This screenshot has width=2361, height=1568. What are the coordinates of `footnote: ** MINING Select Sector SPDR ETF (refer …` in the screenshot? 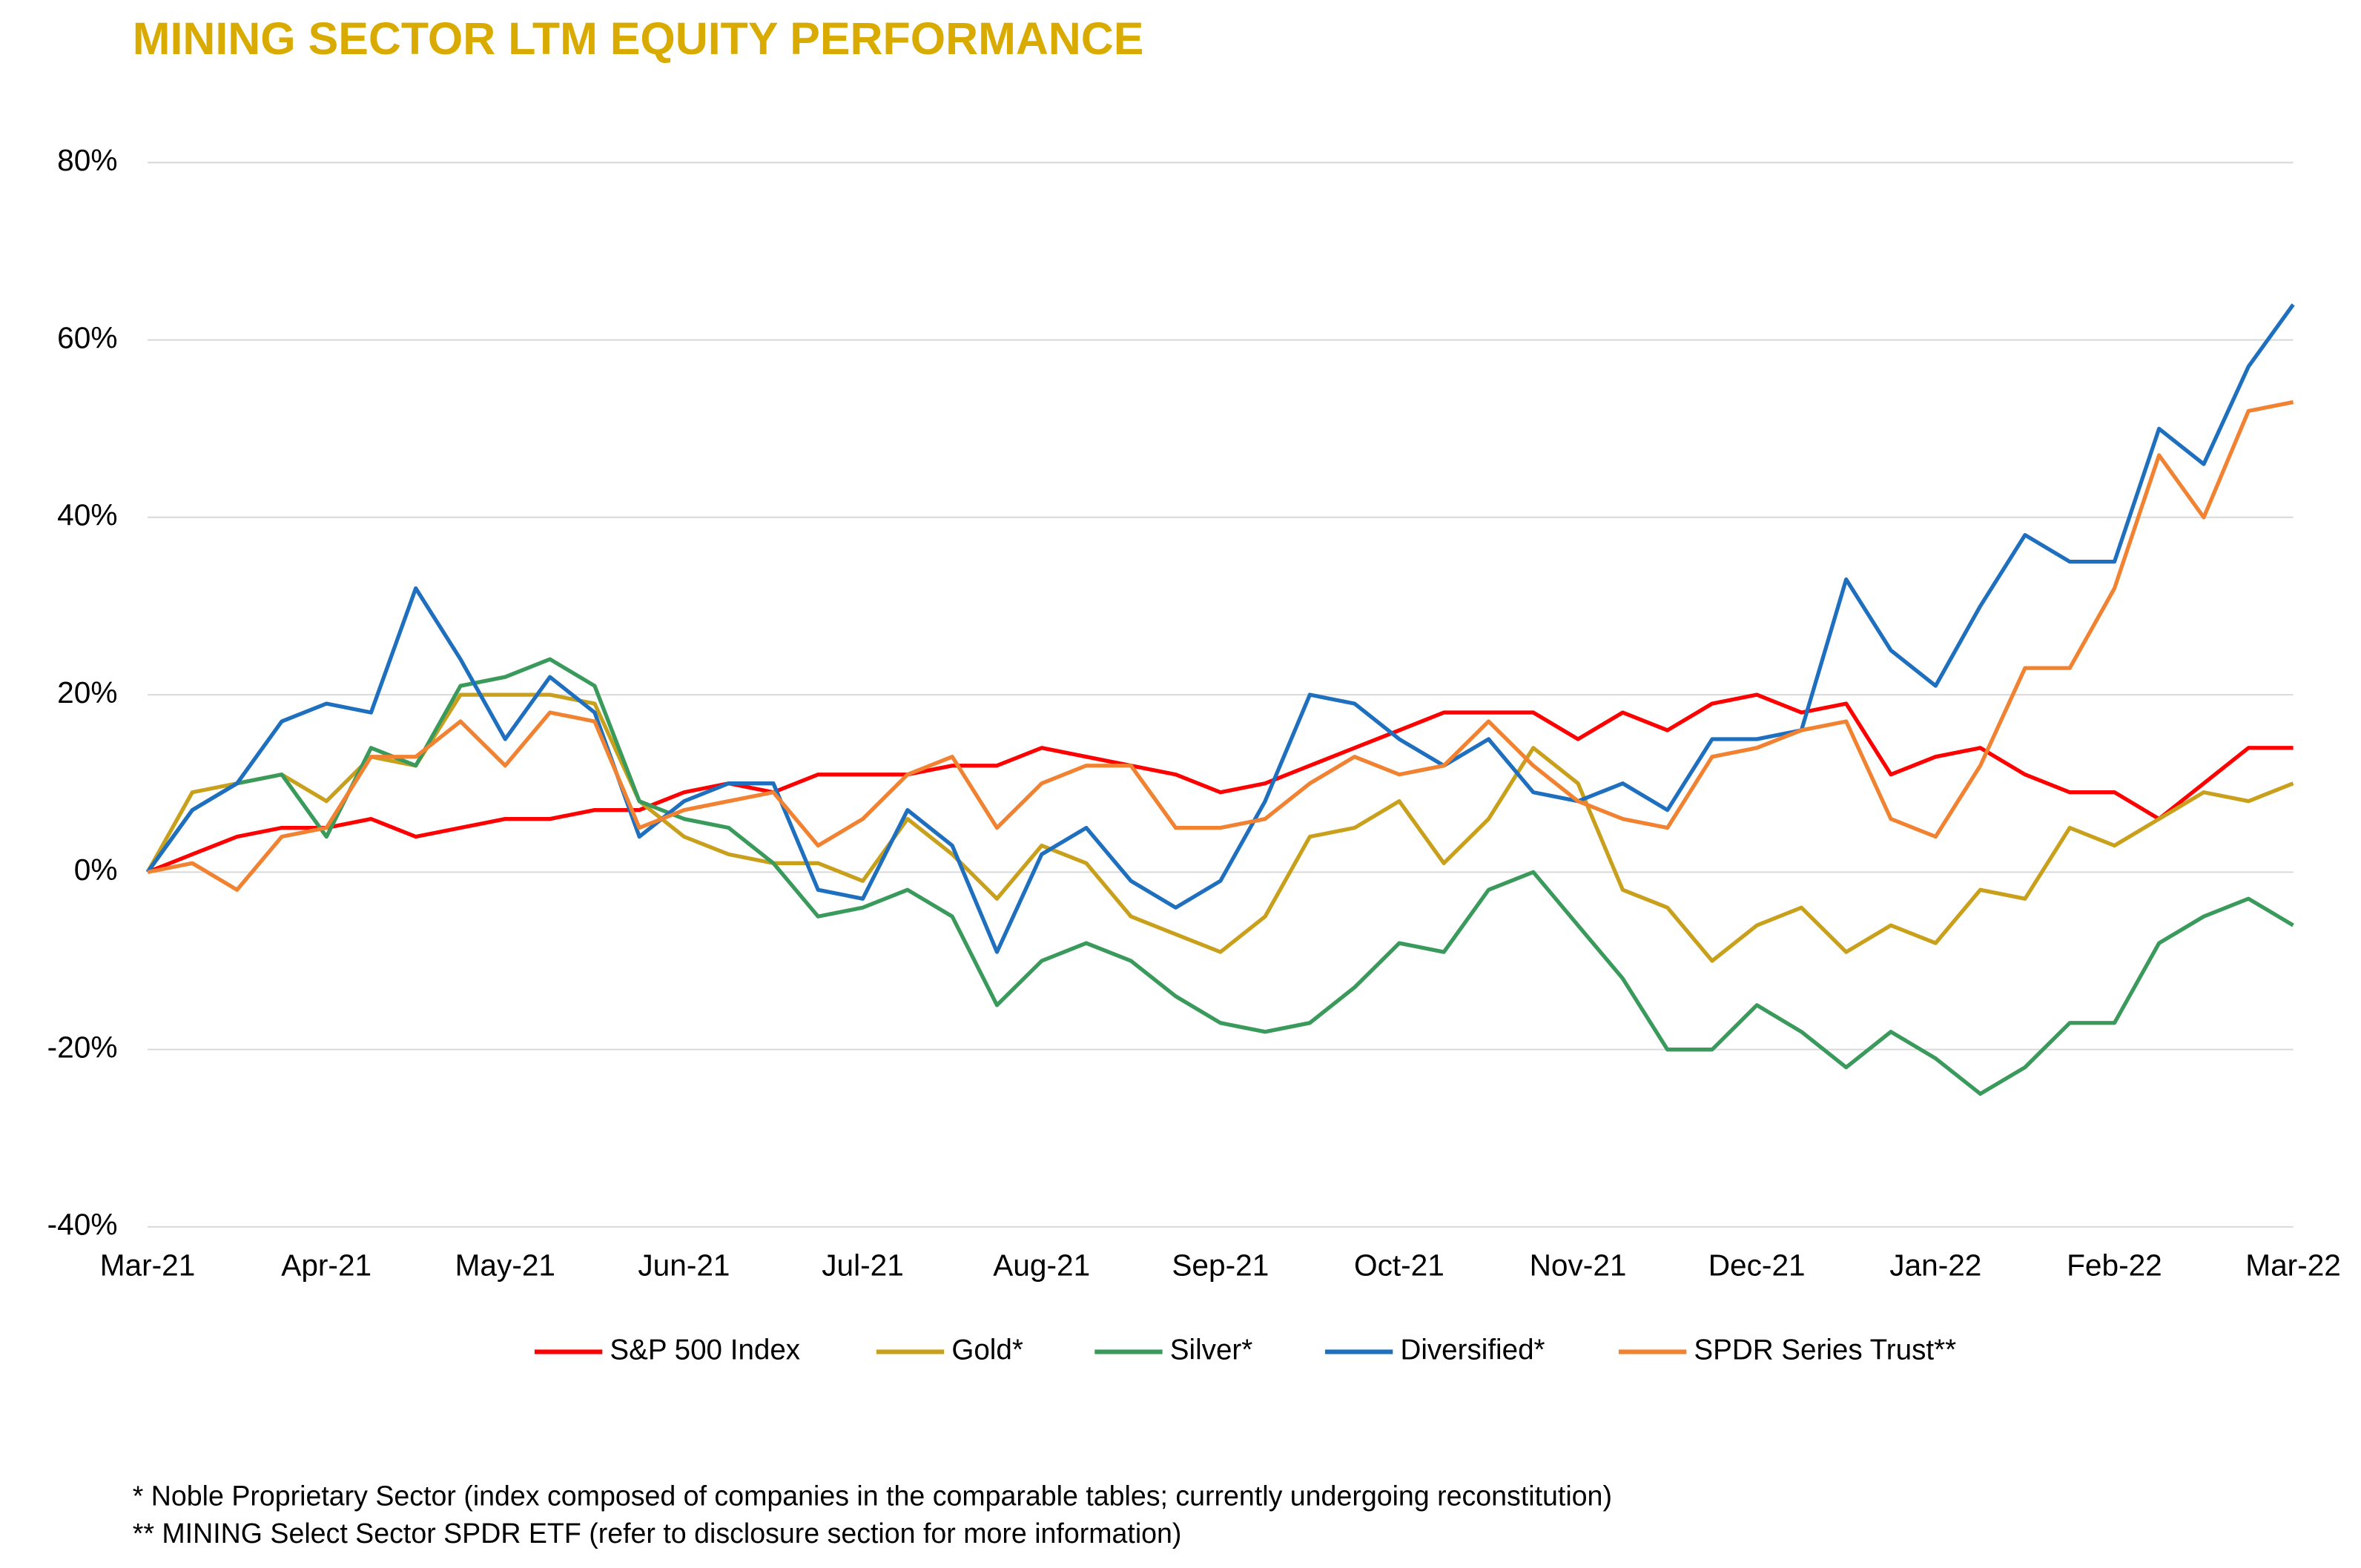 It's located at (657, 1533).